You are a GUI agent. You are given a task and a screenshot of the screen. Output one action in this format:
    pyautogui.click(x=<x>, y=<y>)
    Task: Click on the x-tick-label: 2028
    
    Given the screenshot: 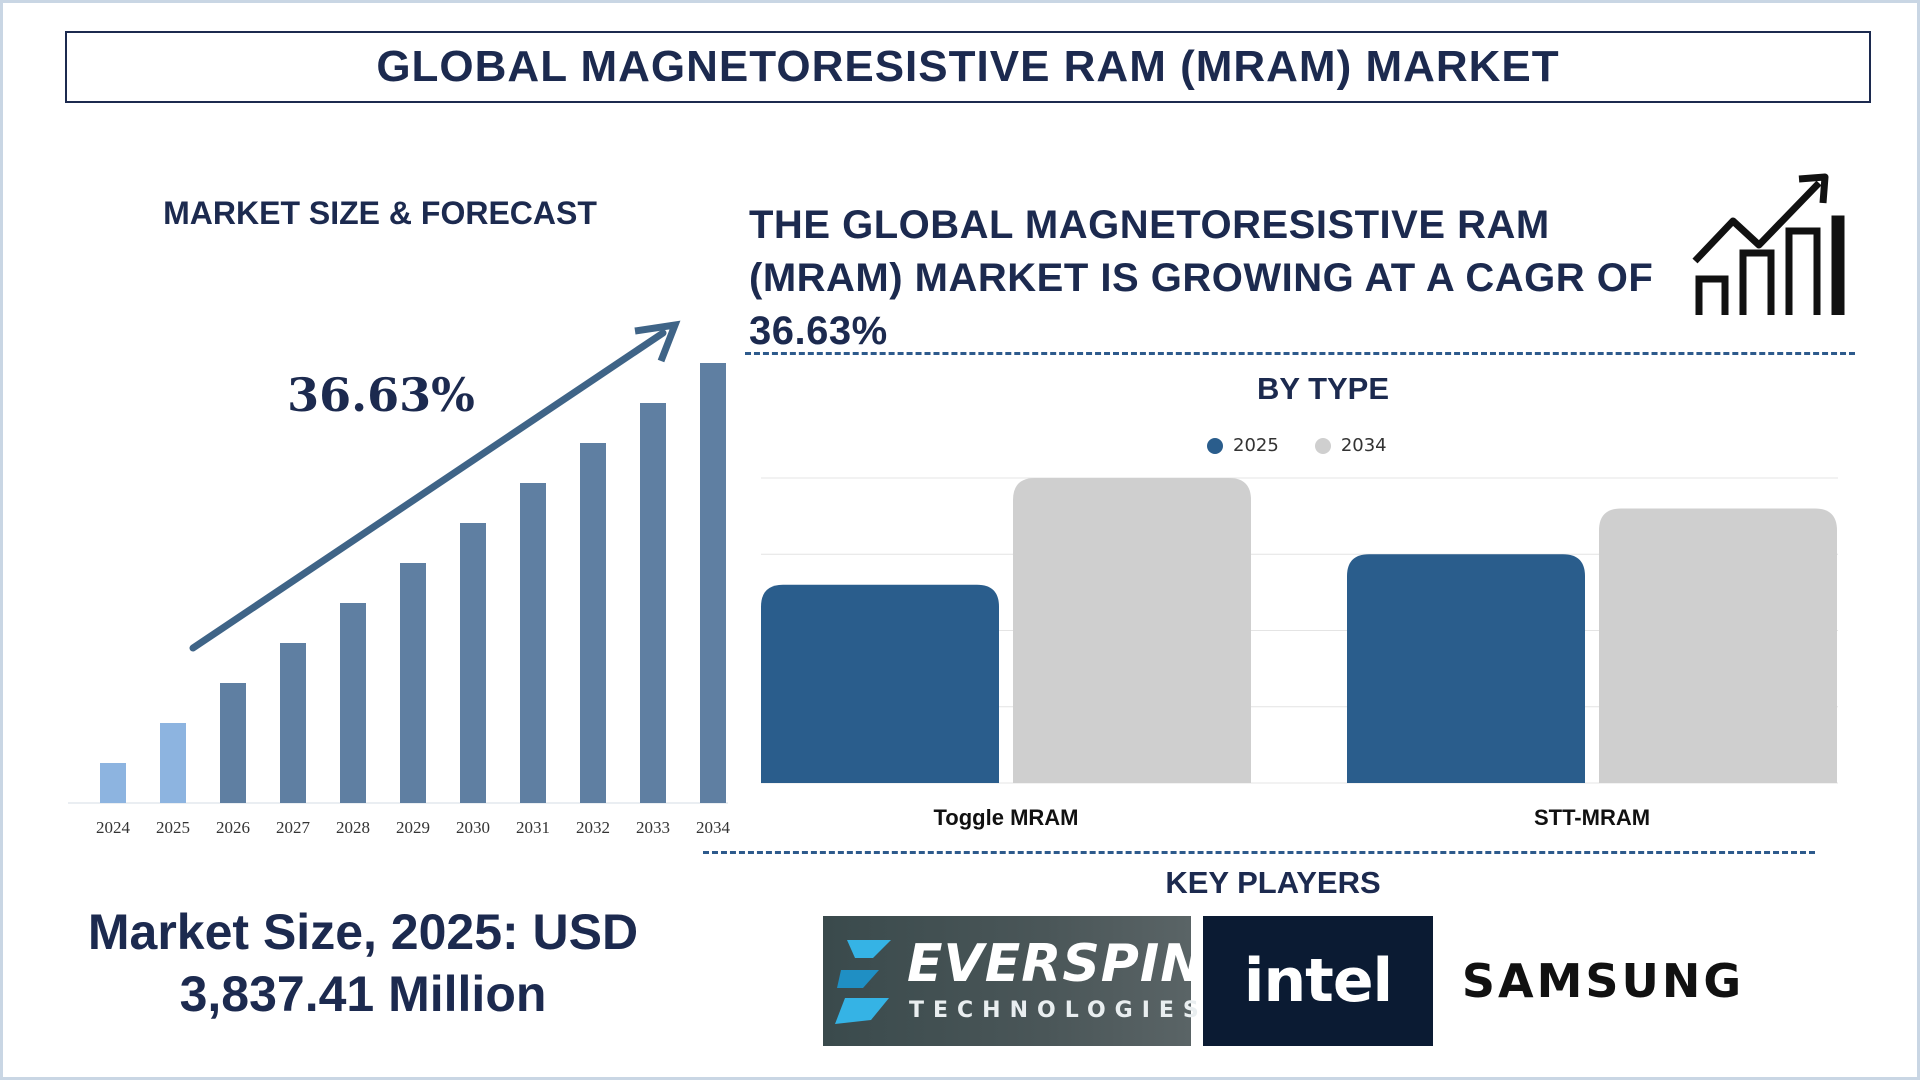 What is the action you would take?
    pyautogui.click(x=353, y=827)
    